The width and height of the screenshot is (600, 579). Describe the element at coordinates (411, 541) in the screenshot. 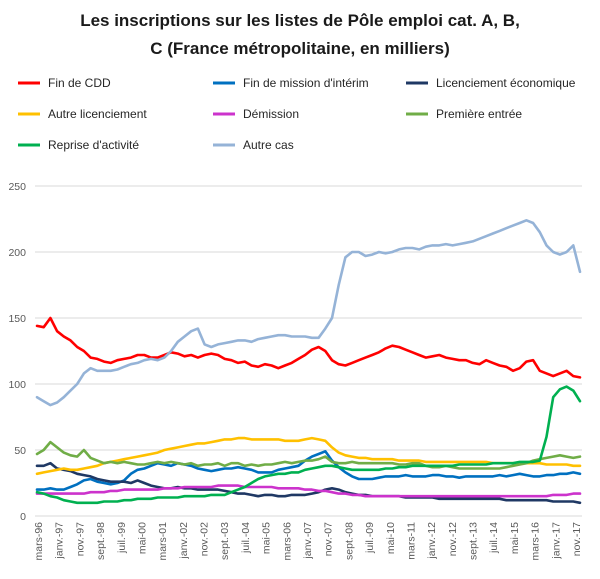

I see `x-tick-label: mars-11` at that location.